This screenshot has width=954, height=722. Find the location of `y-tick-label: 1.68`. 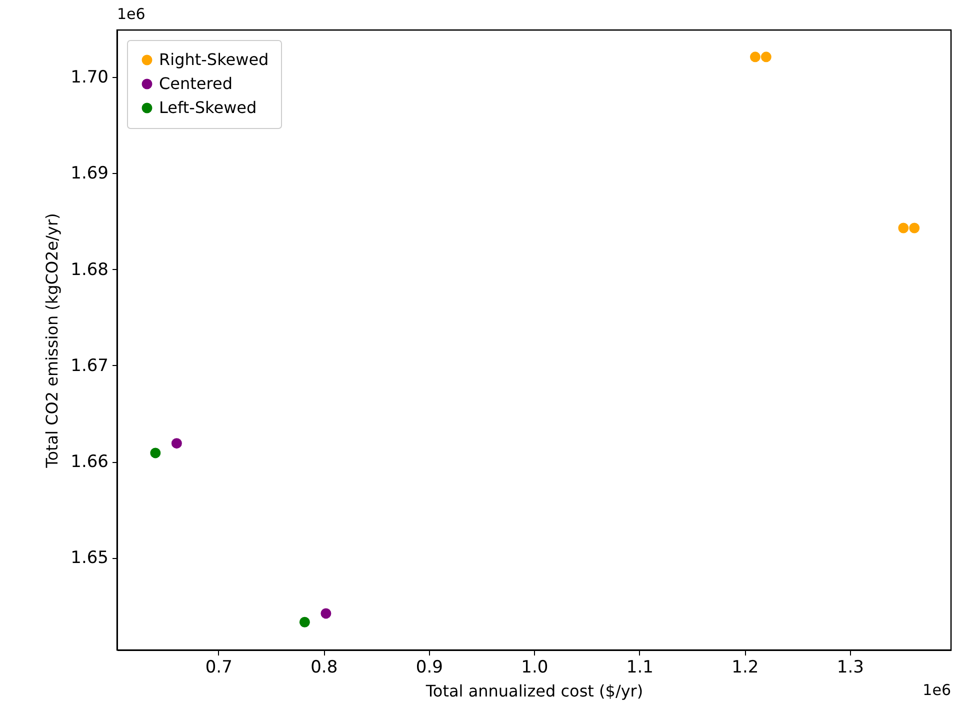

y-tick-label: 1.68 is located at coordinates (89, 270).